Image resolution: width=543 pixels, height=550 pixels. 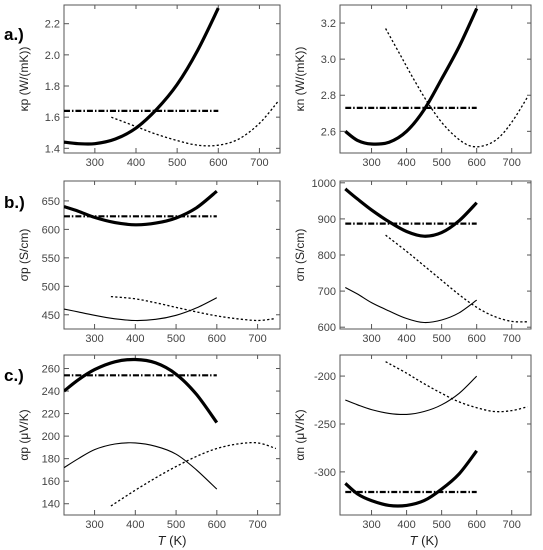 What do you see at coordinates (14, 202) in the screenshot?
I see `panel-label-b: b.)` at bounding box center [14, 202].